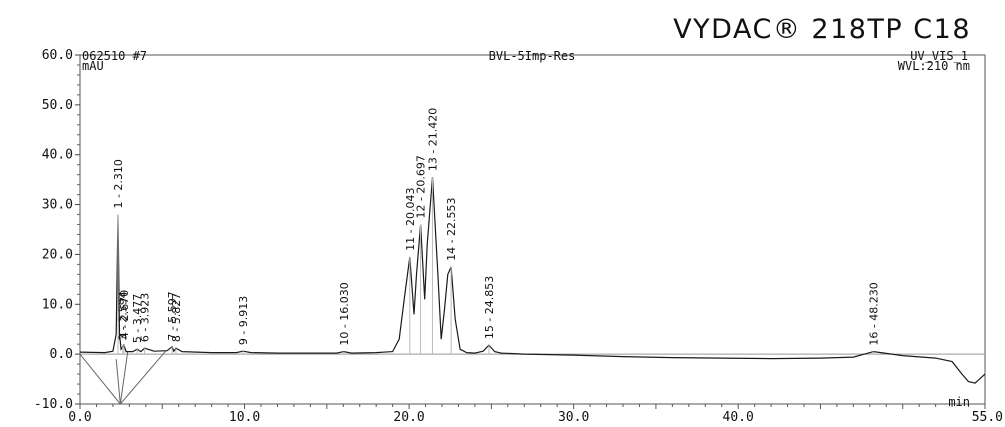 The height and width of the screenshot is (427, 1005). I want to click on peak-label: 9 - 9.913, so click(243, 320).